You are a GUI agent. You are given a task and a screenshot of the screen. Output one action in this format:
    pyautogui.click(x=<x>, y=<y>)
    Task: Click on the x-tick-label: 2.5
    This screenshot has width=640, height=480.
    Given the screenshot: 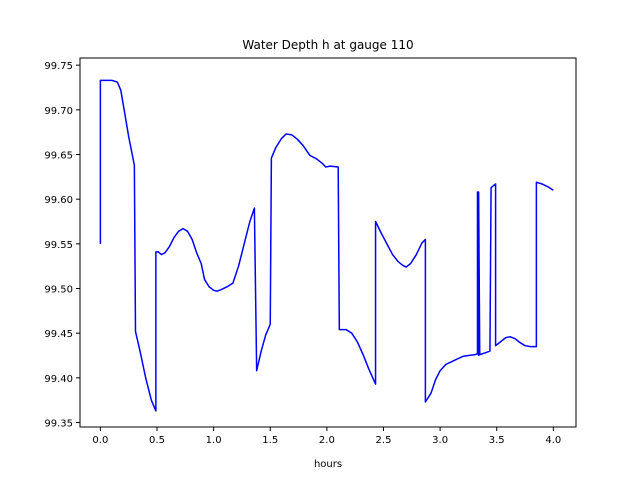 What is the action you would take?
    pyautogui.click(x=384, y=440)
    